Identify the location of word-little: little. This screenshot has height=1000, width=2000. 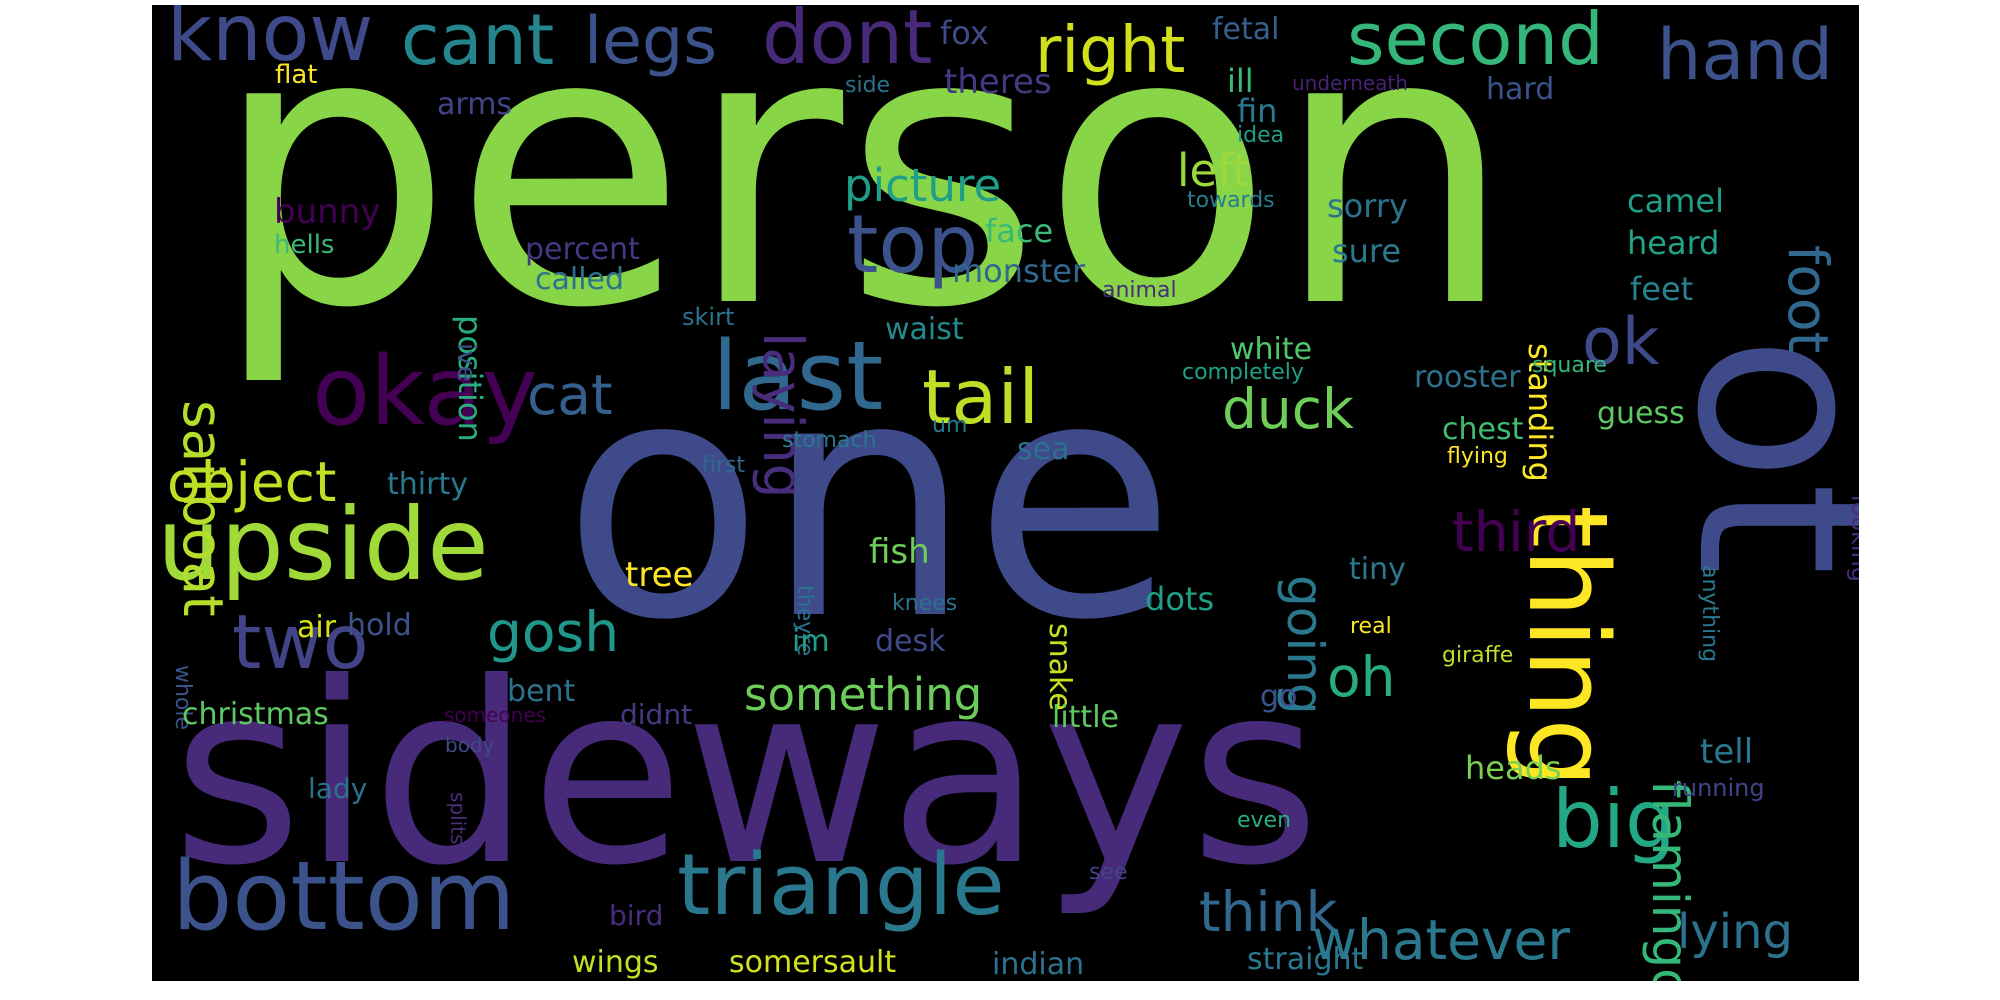
(1085, 717).